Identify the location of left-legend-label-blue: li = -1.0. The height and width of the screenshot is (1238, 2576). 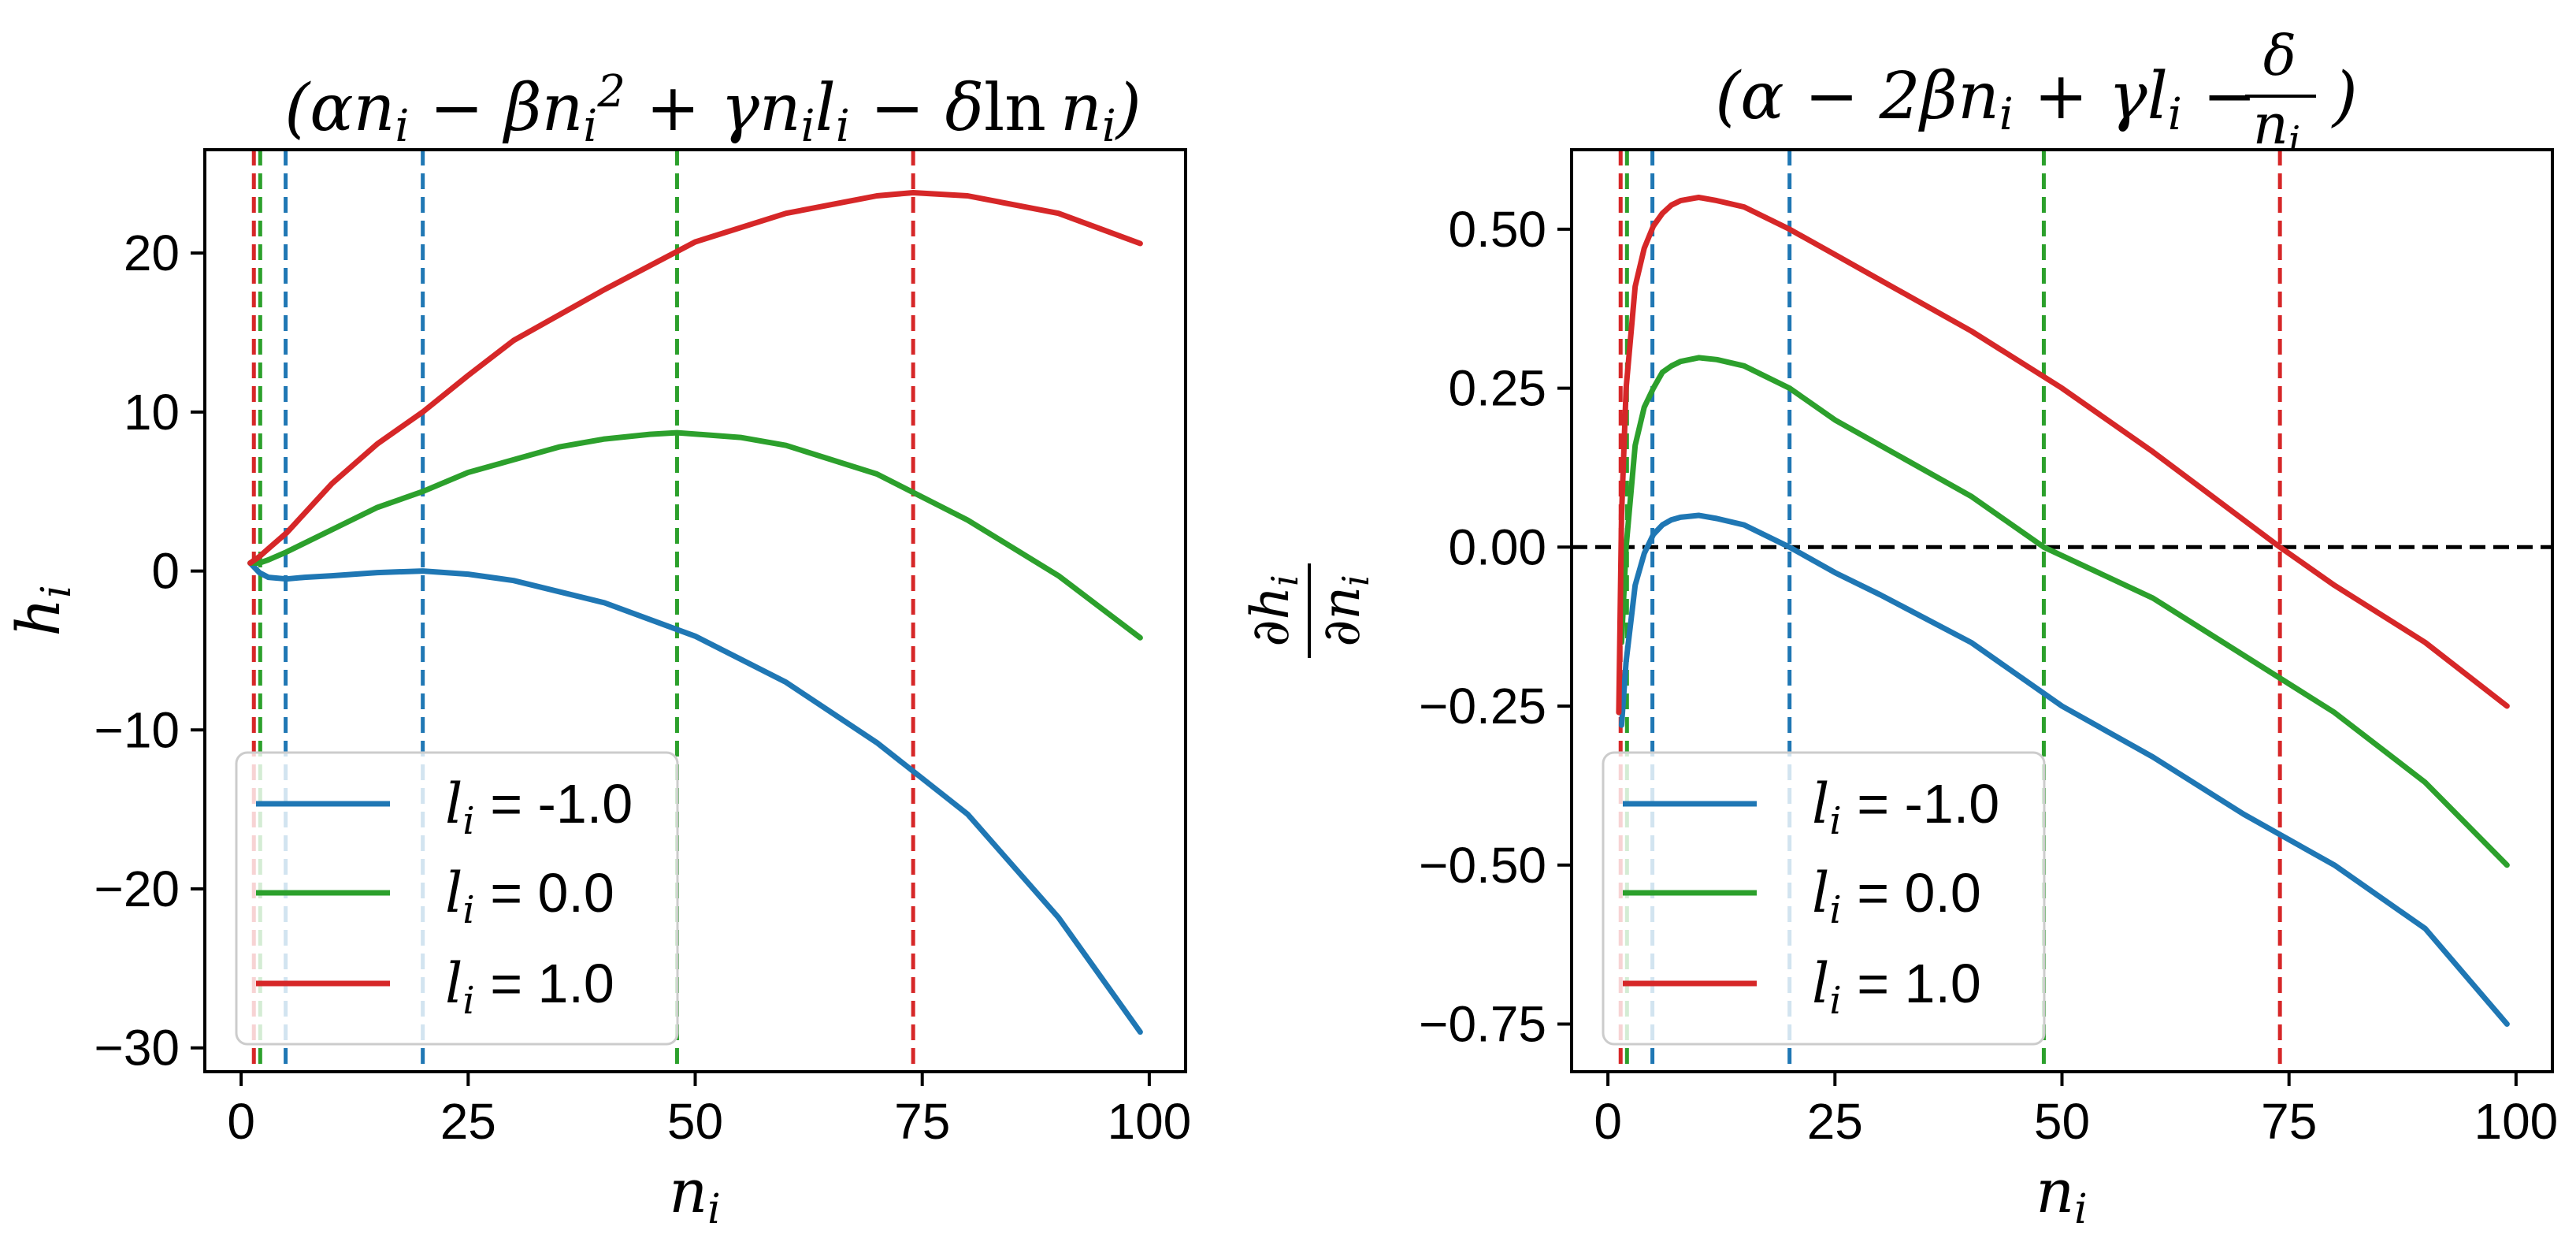
(539, 807).